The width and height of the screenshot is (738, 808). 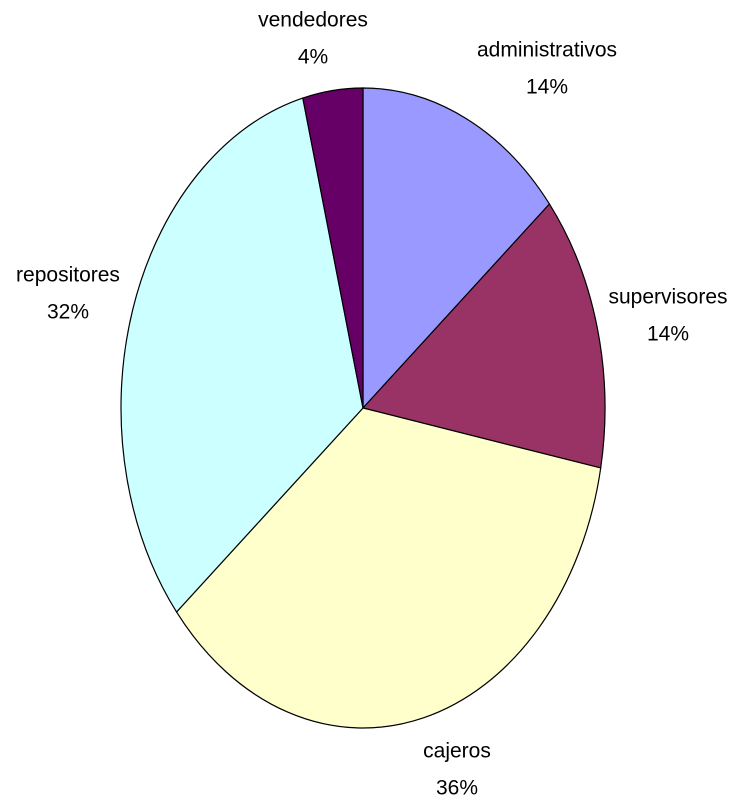 I want to click on slice-value-label: 32%, so click(x=68, y=312).